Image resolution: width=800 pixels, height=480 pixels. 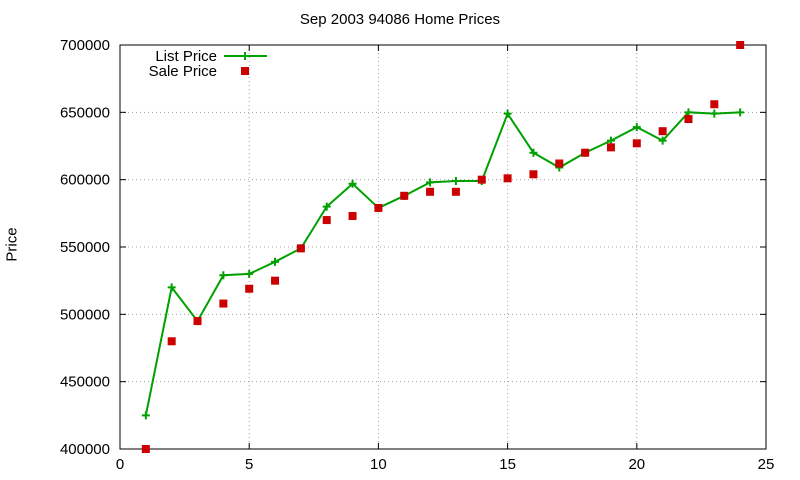 I want to click on y-tick-label: 700000, so click(x=85, y=45).